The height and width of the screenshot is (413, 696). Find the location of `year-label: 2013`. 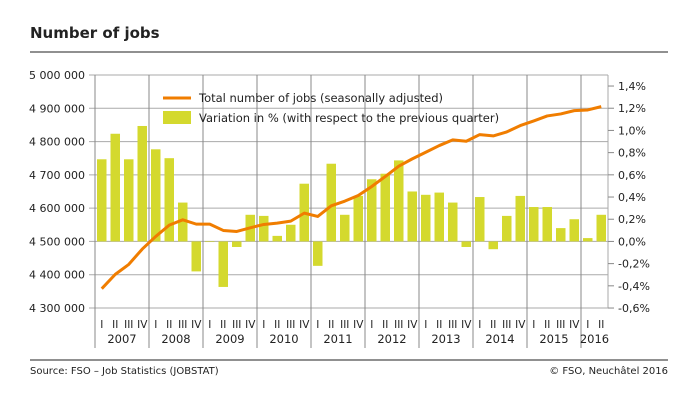

year-label: 2013 is located at coordinates (445, 339).